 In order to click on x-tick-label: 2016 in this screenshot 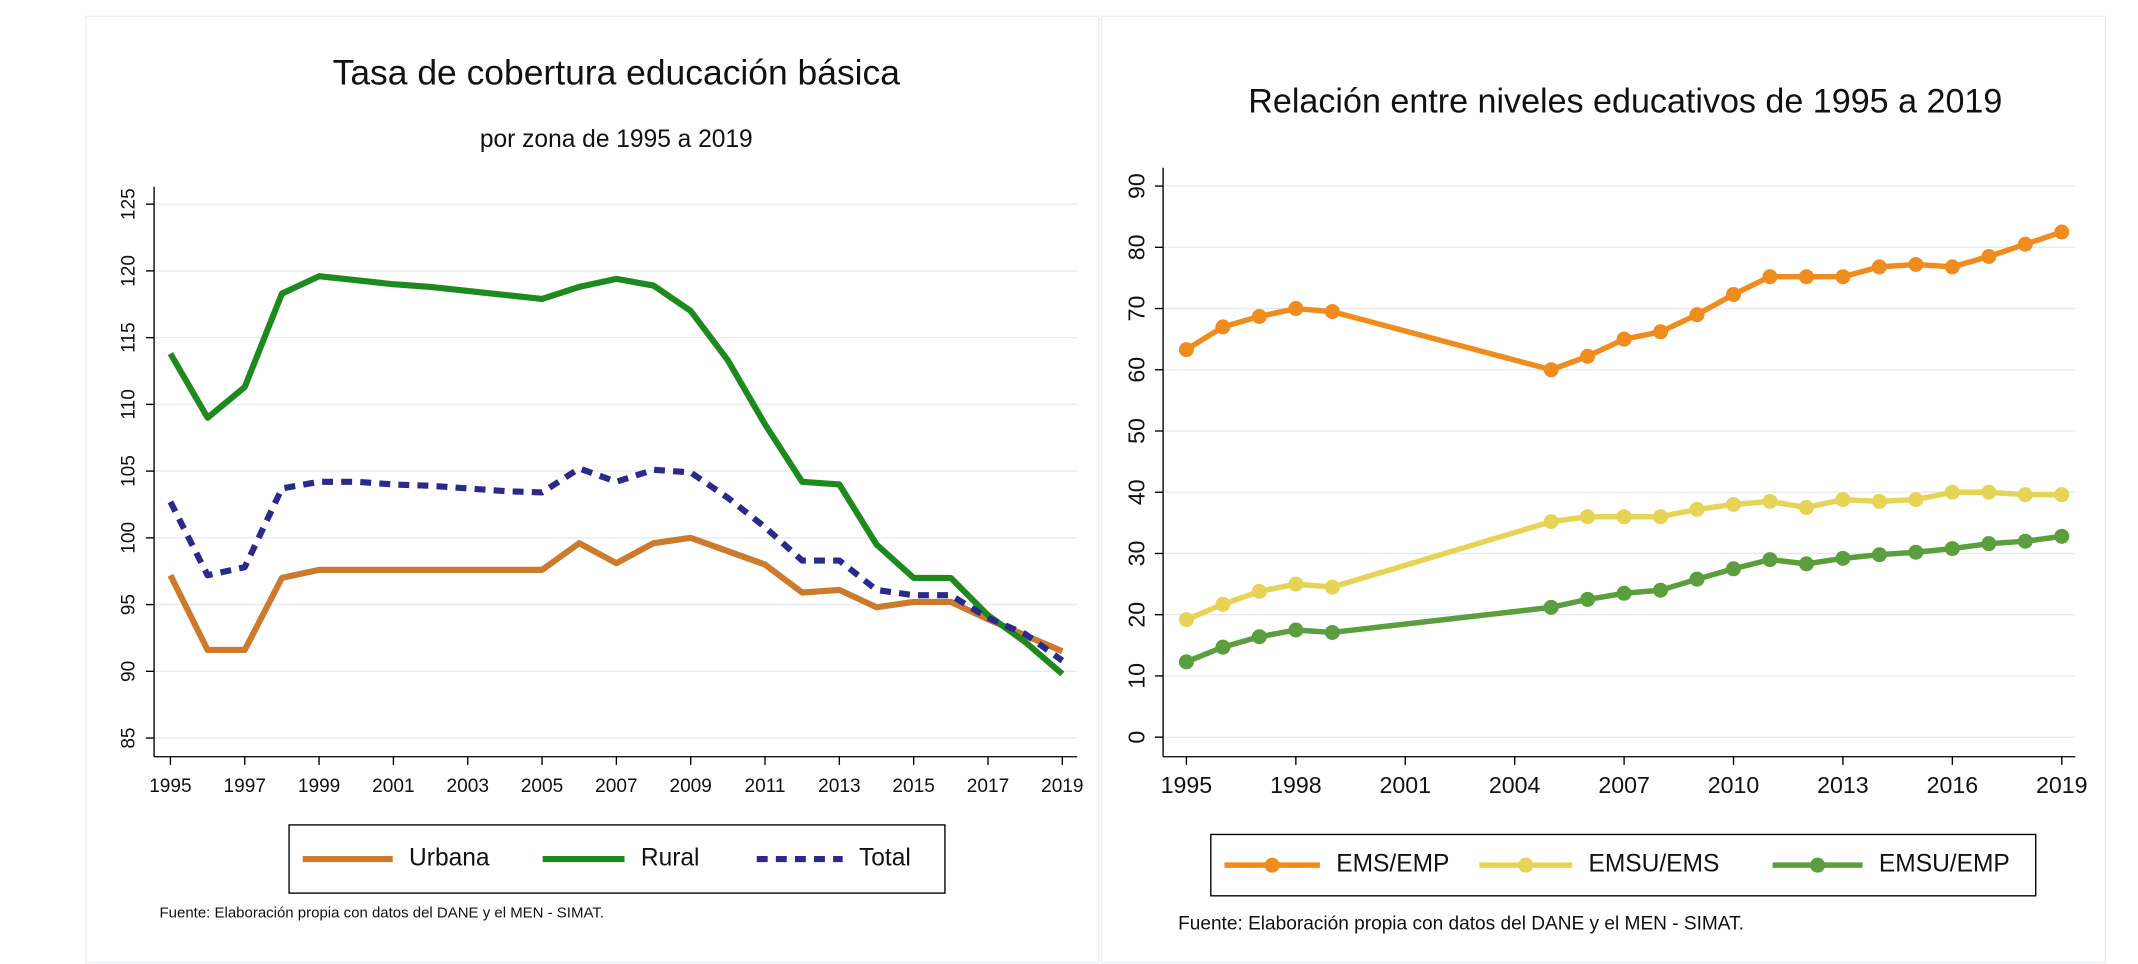, I will do `click(1953, 785)`.